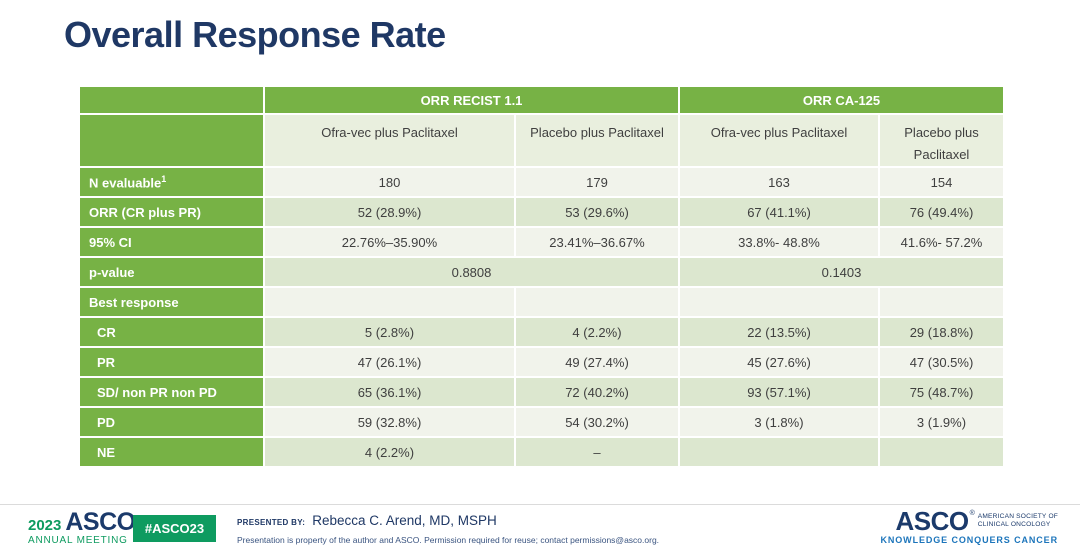  I want to click on table-cell: 65 (36.1%), so click(389, 392).